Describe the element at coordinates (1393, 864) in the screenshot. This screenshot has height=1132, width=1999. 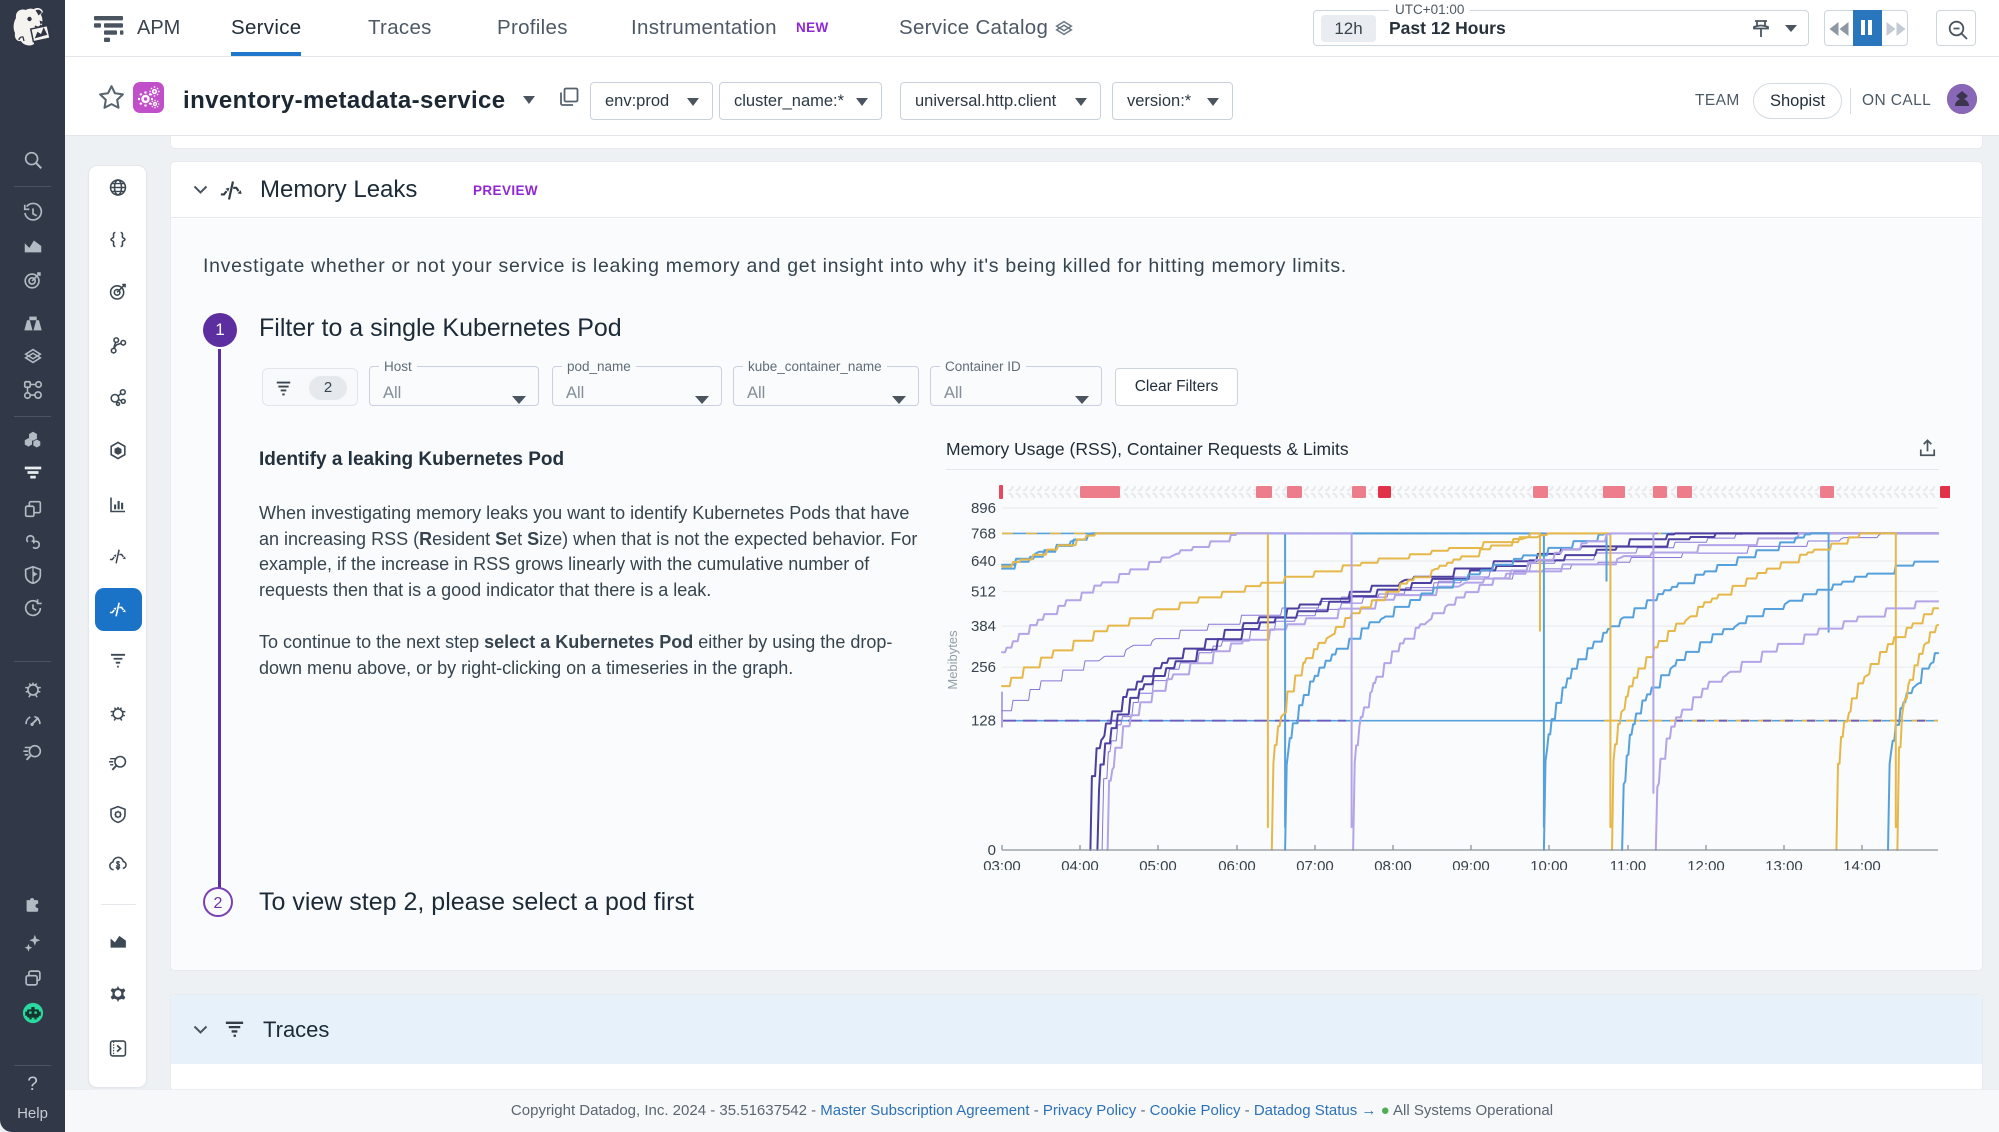
I see `svg-text: 08:00` at that location.